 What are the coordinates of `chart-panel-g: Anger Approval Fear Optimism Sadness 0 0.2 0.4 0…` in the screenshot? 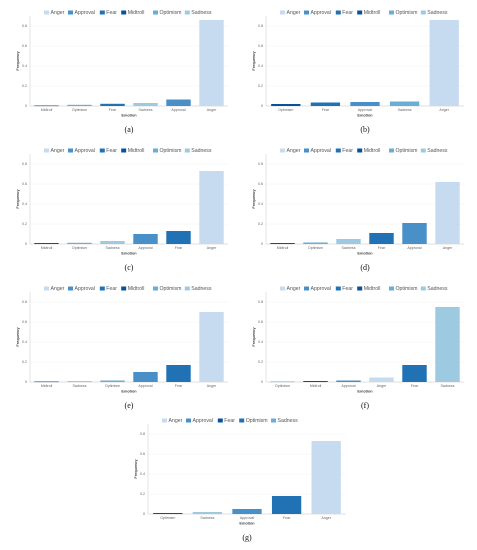 It's located at (239, 478).